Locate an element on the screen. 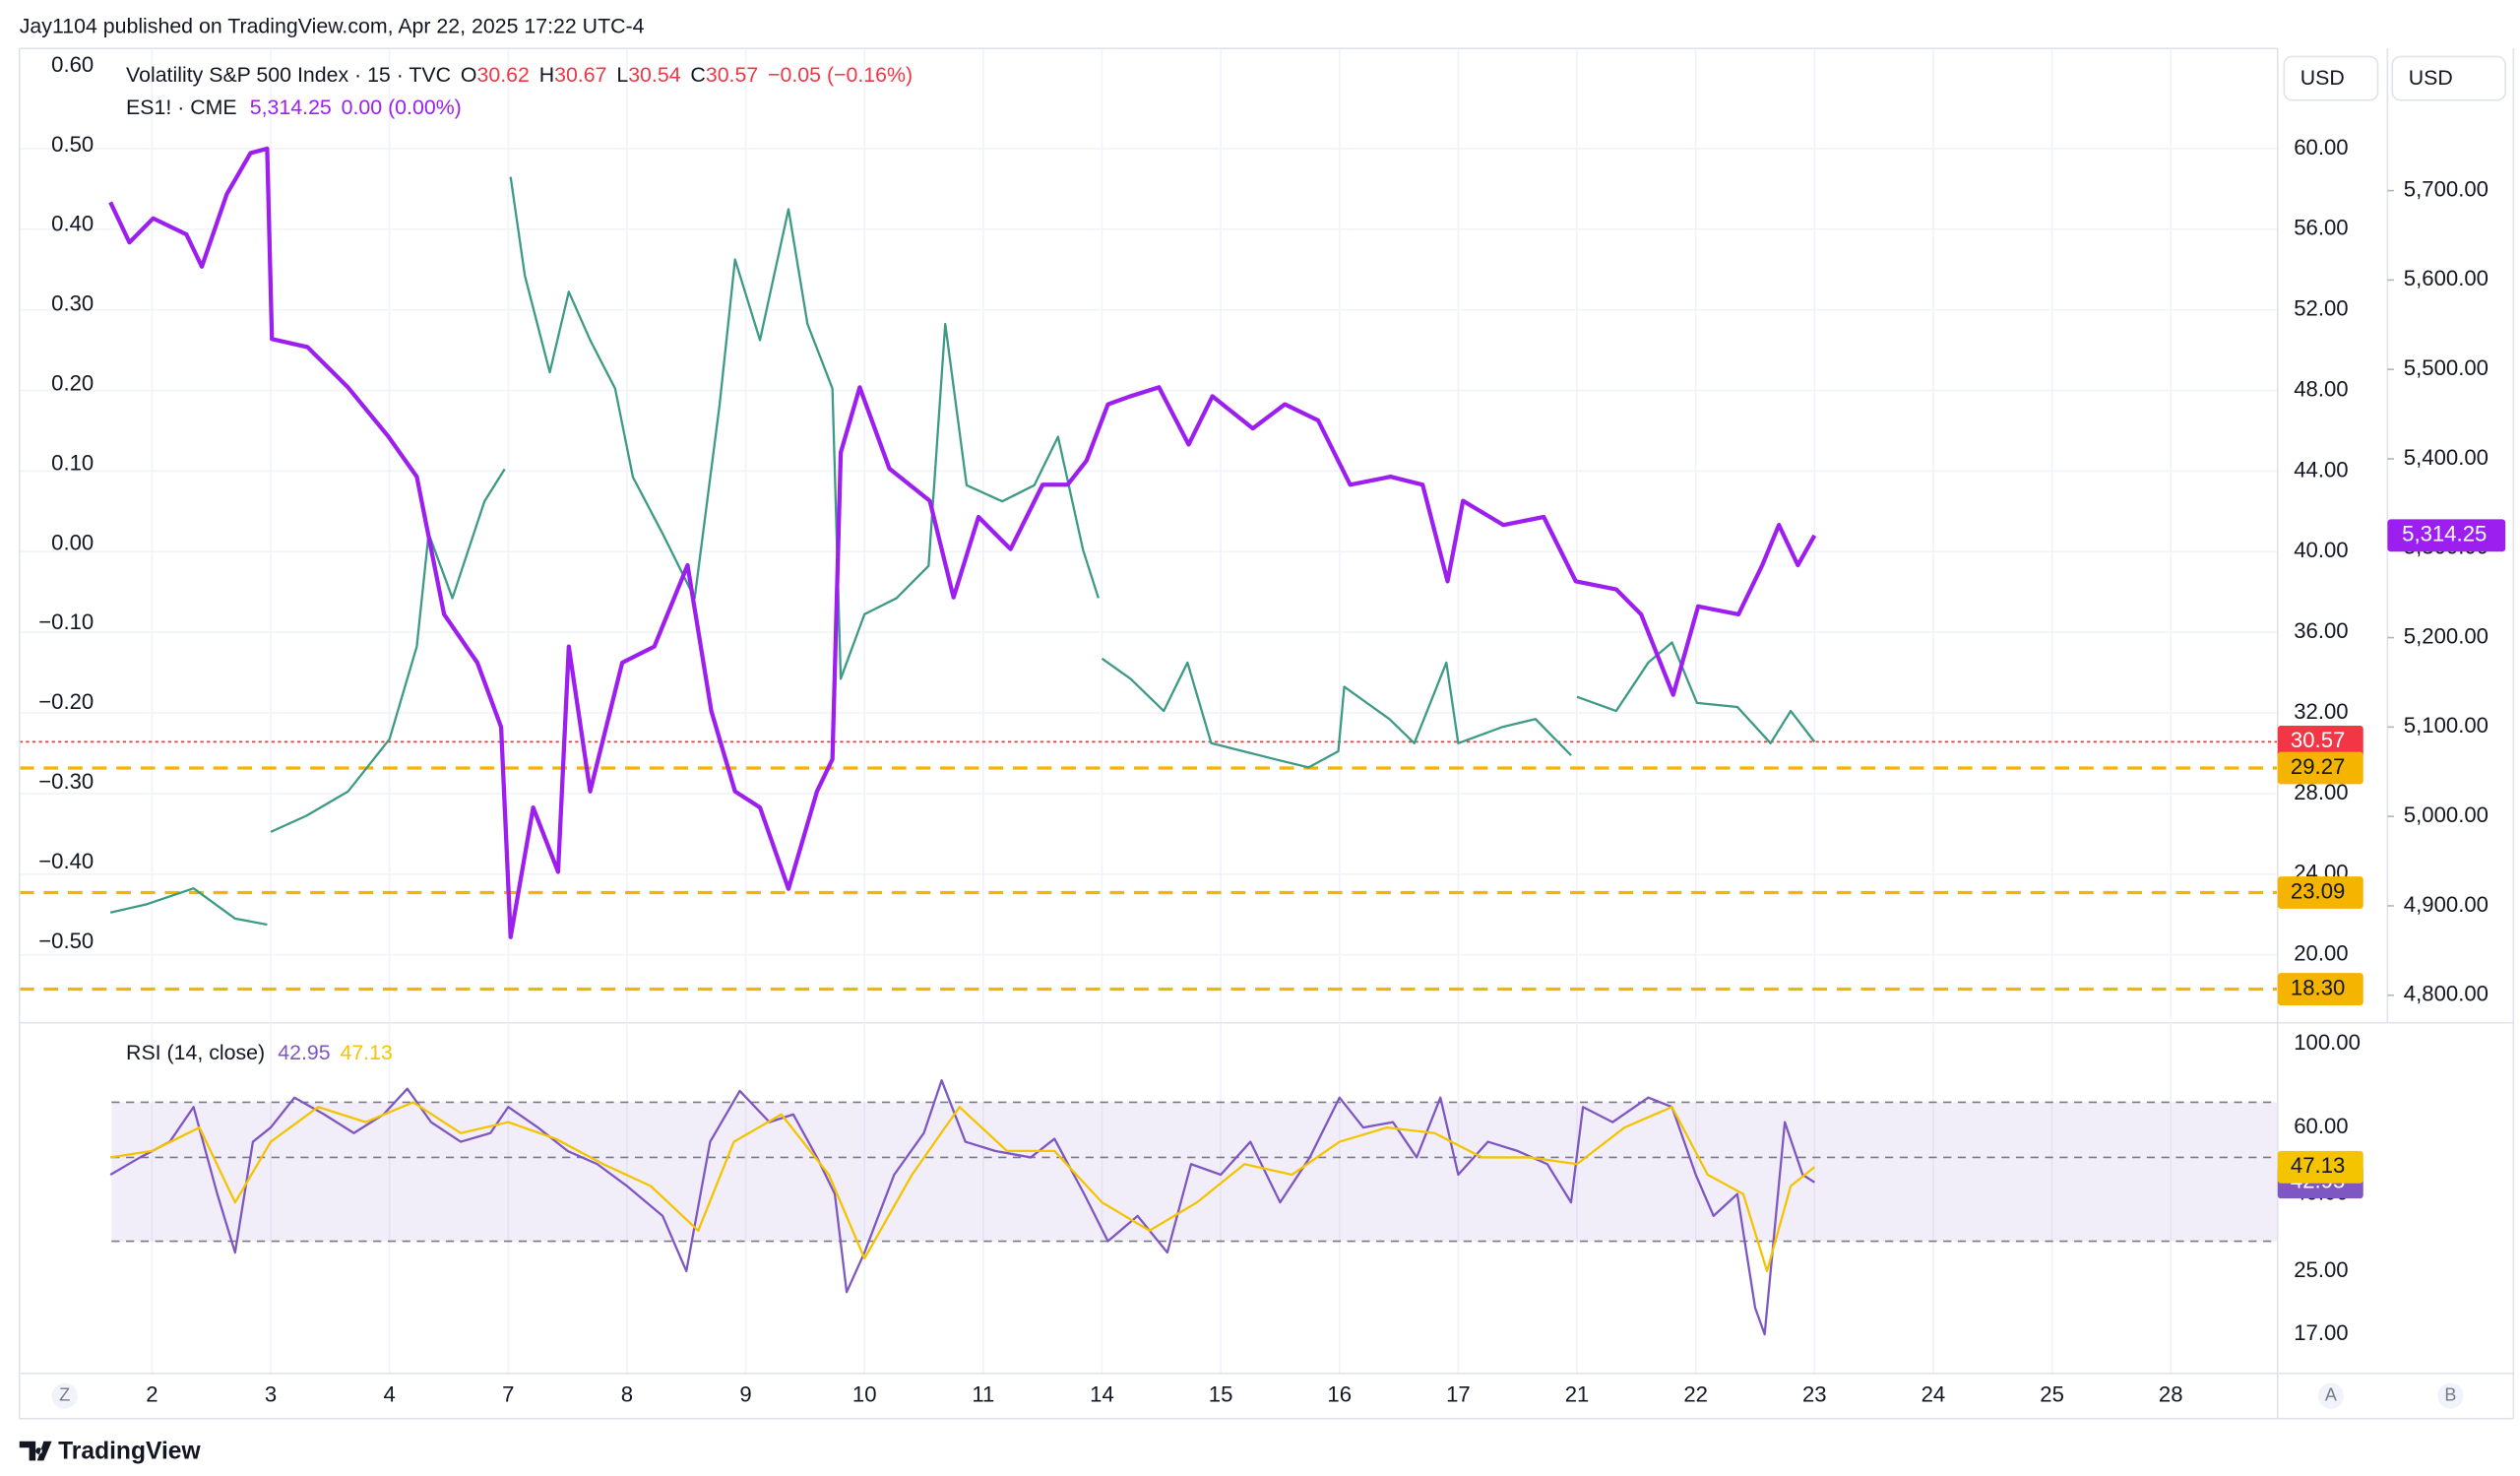 The width and height of the screenshot is (2520, 1476). x-tick-label: 15 is located at coordinates (1221, 1394).